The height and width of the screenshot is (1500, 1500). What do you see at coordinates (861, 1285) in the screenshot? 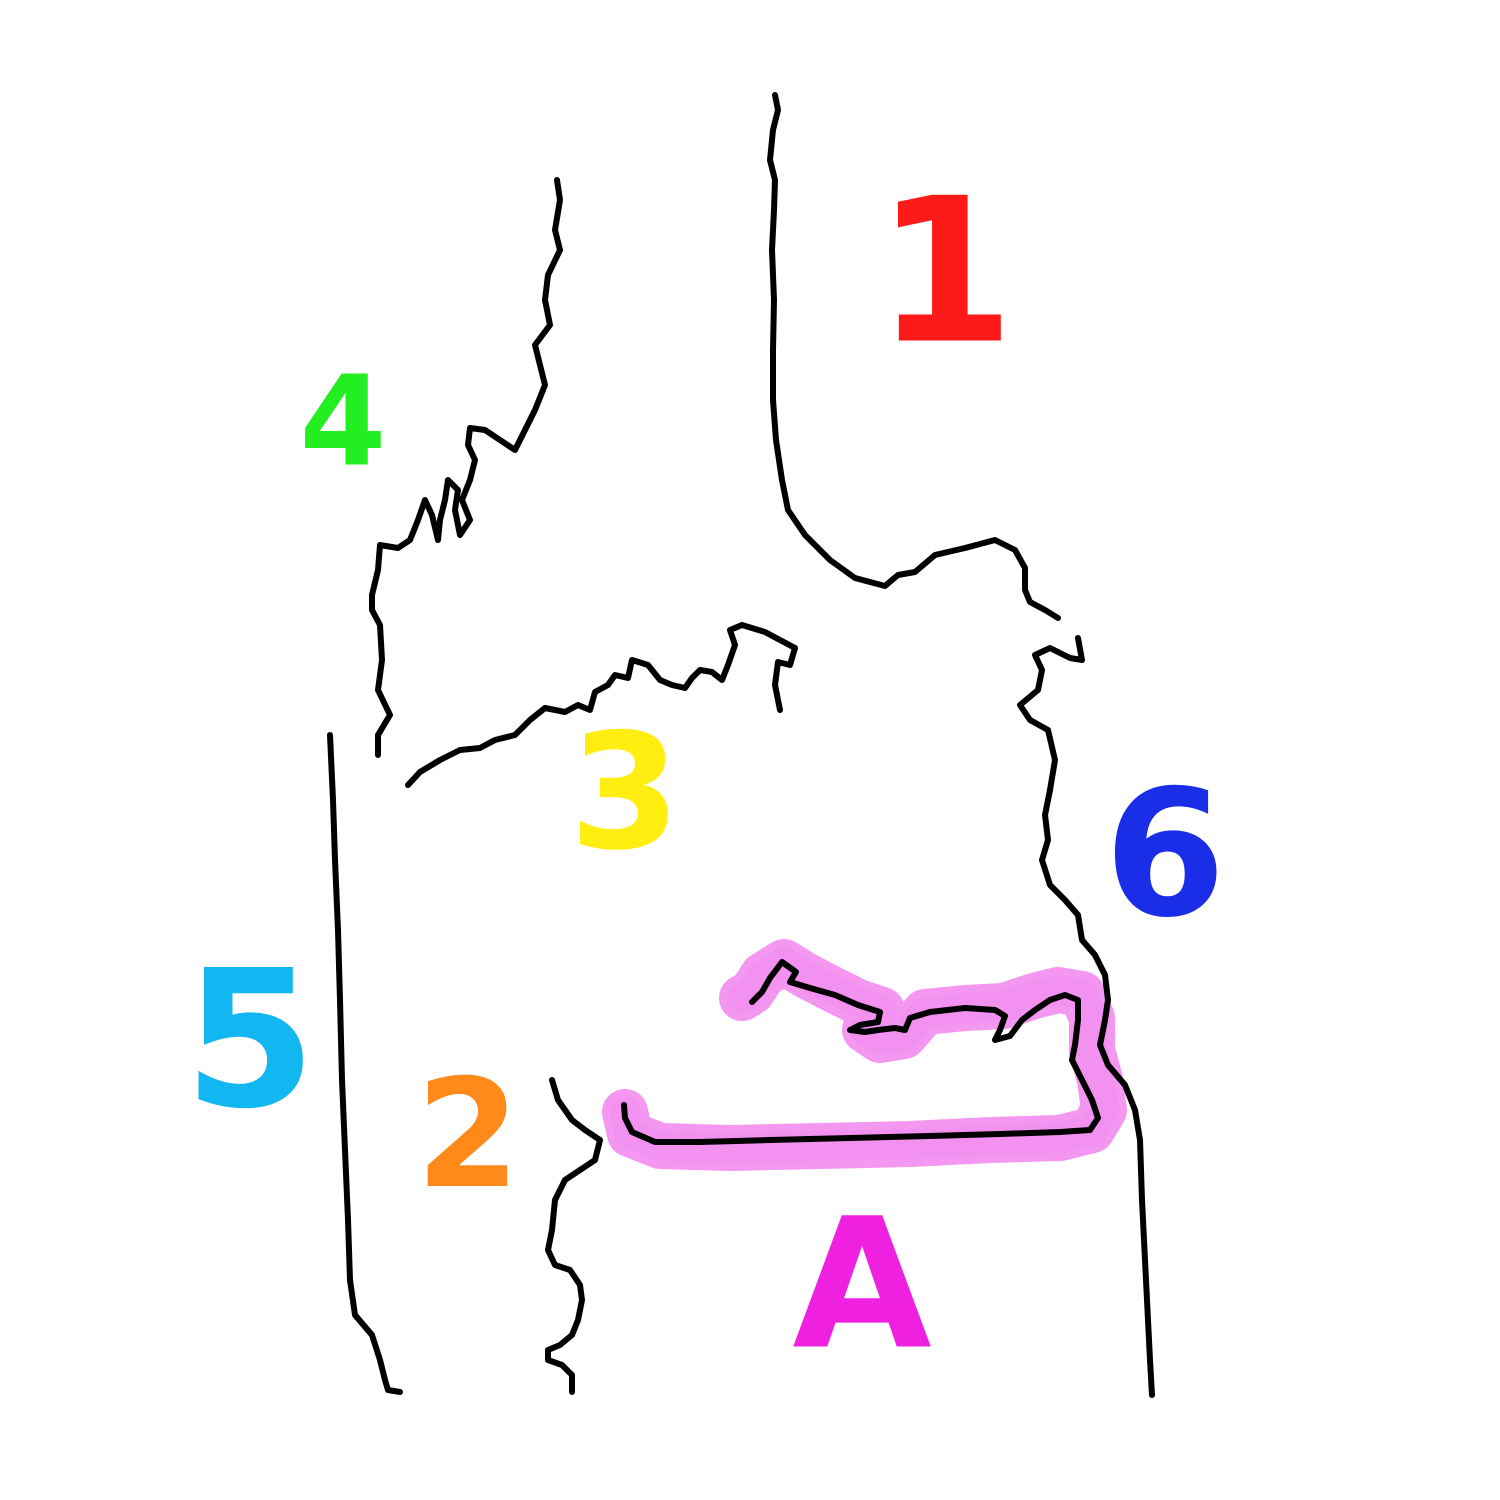
I see `region-label-a: A` at bounding box center [861, 1285].